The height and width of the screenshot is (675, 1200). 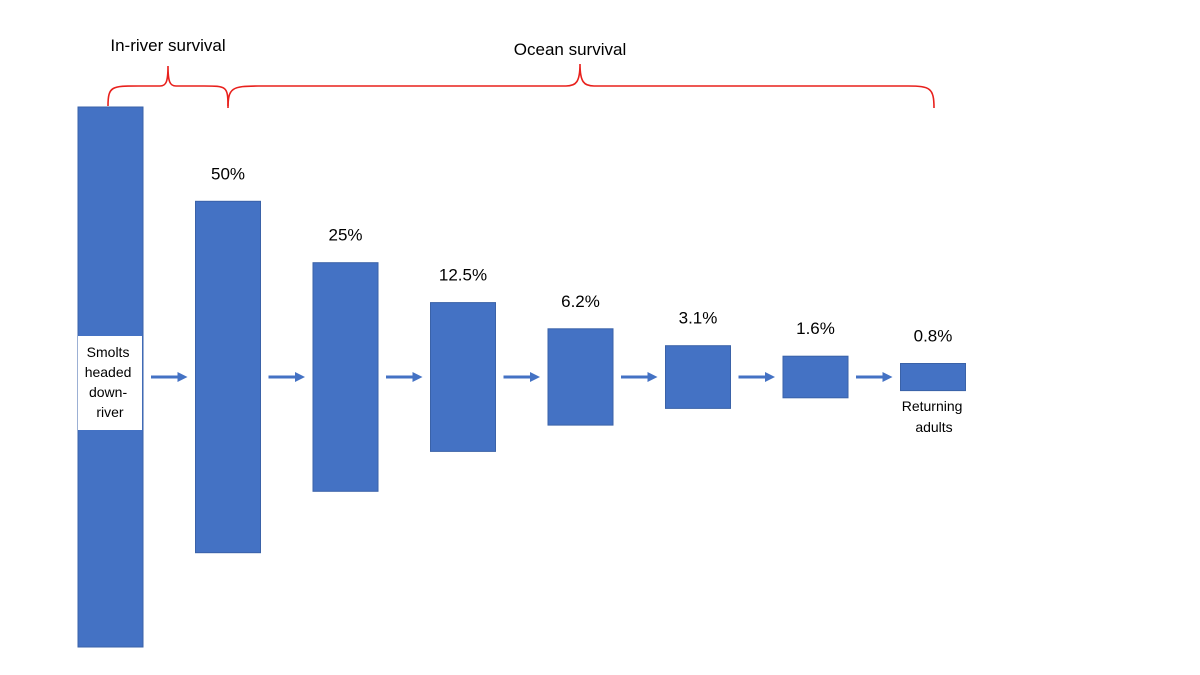 What do you see at coordinates (932, 406) in the screenshot?
I see `end-label-line-1: Returning` at bounding box center [932, 406].